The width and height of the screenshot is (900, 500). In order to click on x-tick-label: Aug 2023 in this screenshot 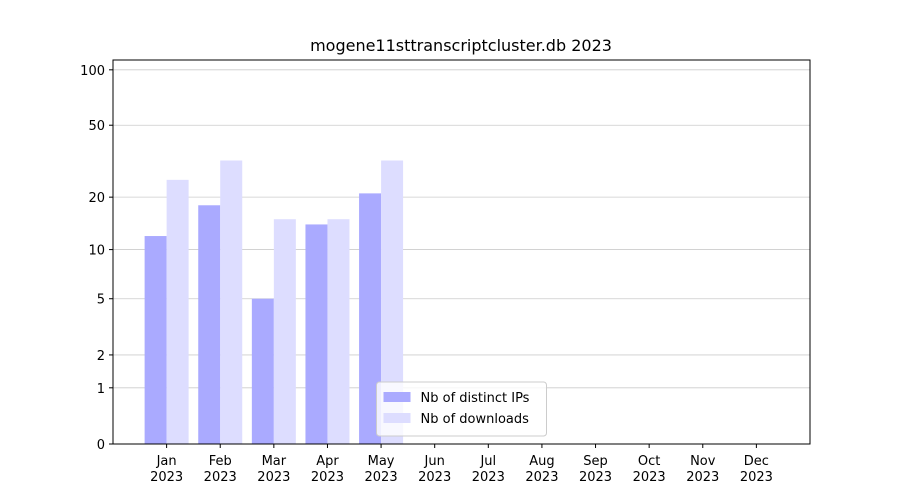, I will do `click(541, 469)`.